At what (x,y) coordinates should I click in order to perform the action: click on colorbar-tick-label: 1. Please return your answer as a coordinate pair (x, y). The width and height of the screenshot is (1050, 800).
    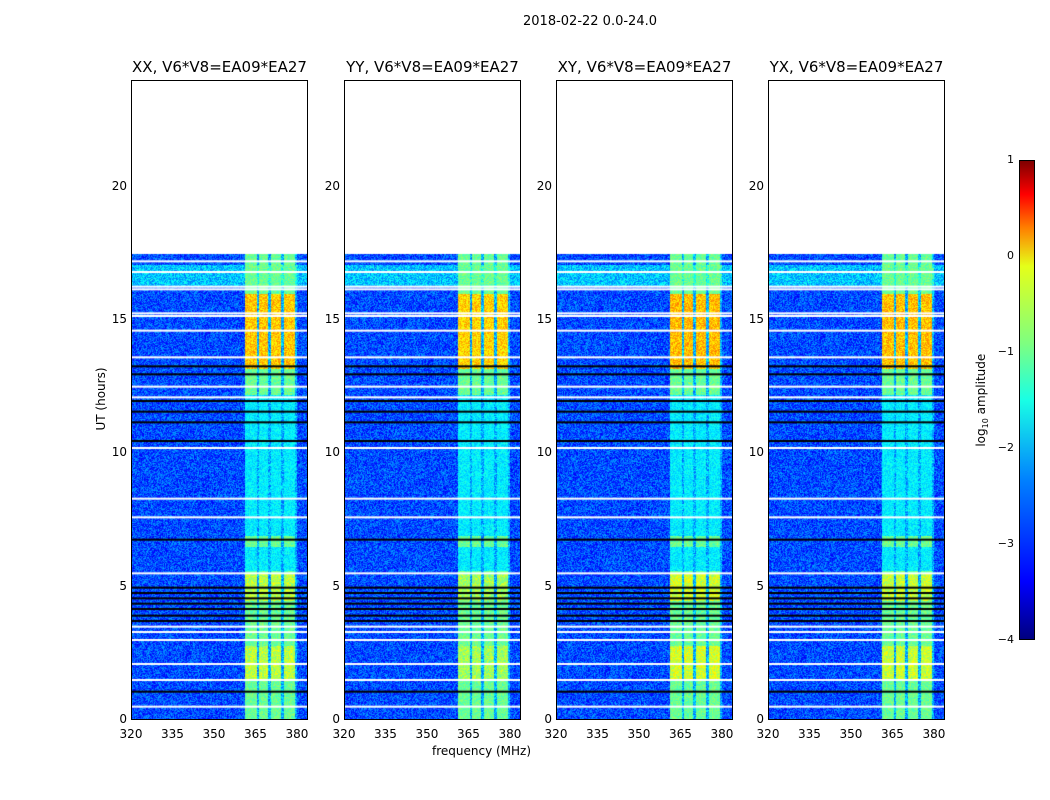
    Looking at the image, I should click on (1010, 159).